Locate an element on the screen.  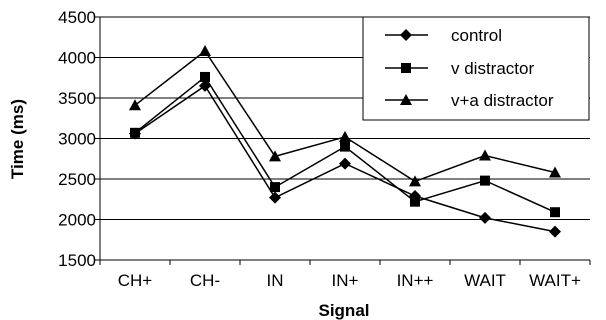
x-tick-label: WAIT is located at coordinates (485, 280).